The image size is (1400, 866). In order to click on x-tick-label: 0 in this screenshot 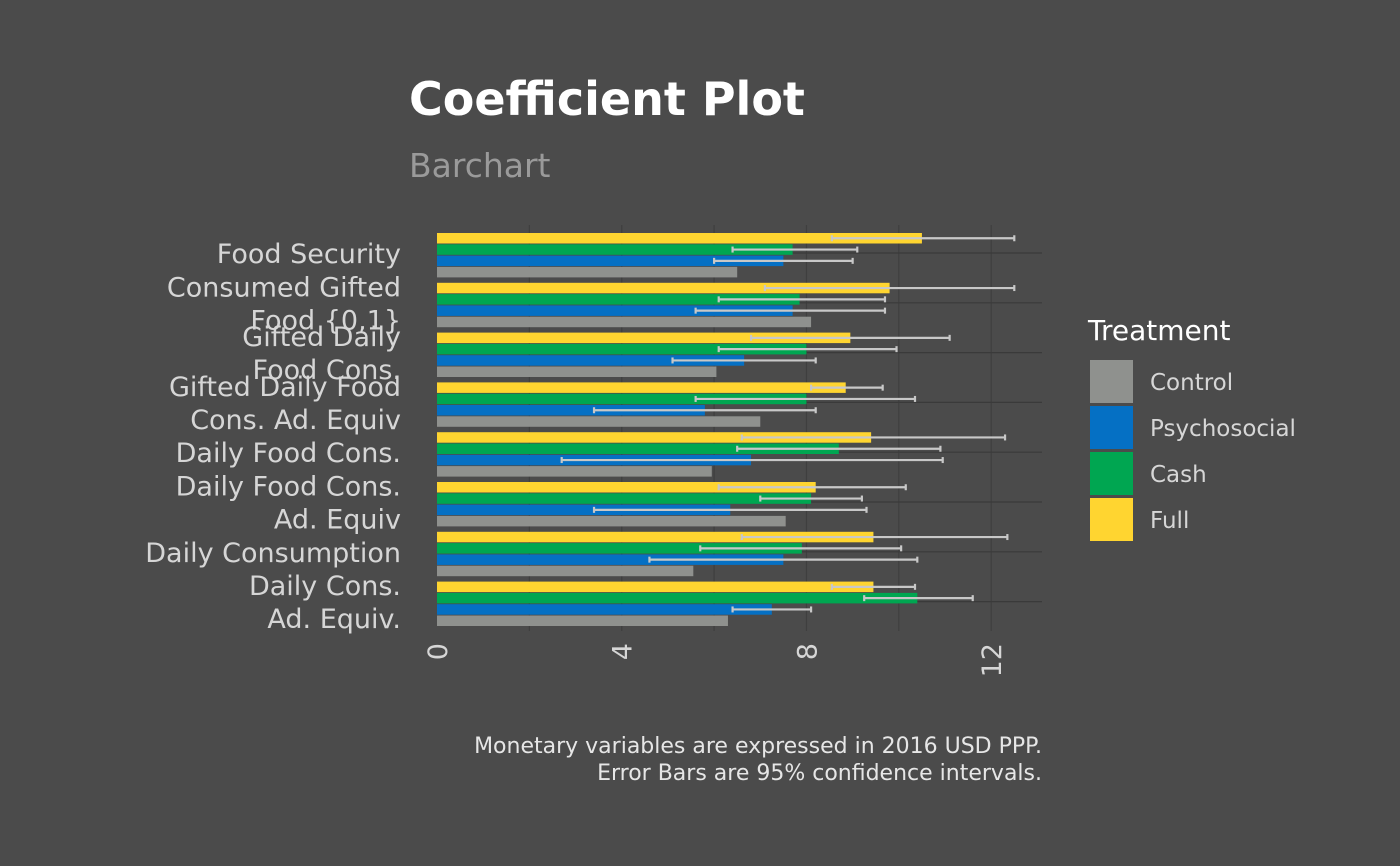, I will do `click(438, 651)`.